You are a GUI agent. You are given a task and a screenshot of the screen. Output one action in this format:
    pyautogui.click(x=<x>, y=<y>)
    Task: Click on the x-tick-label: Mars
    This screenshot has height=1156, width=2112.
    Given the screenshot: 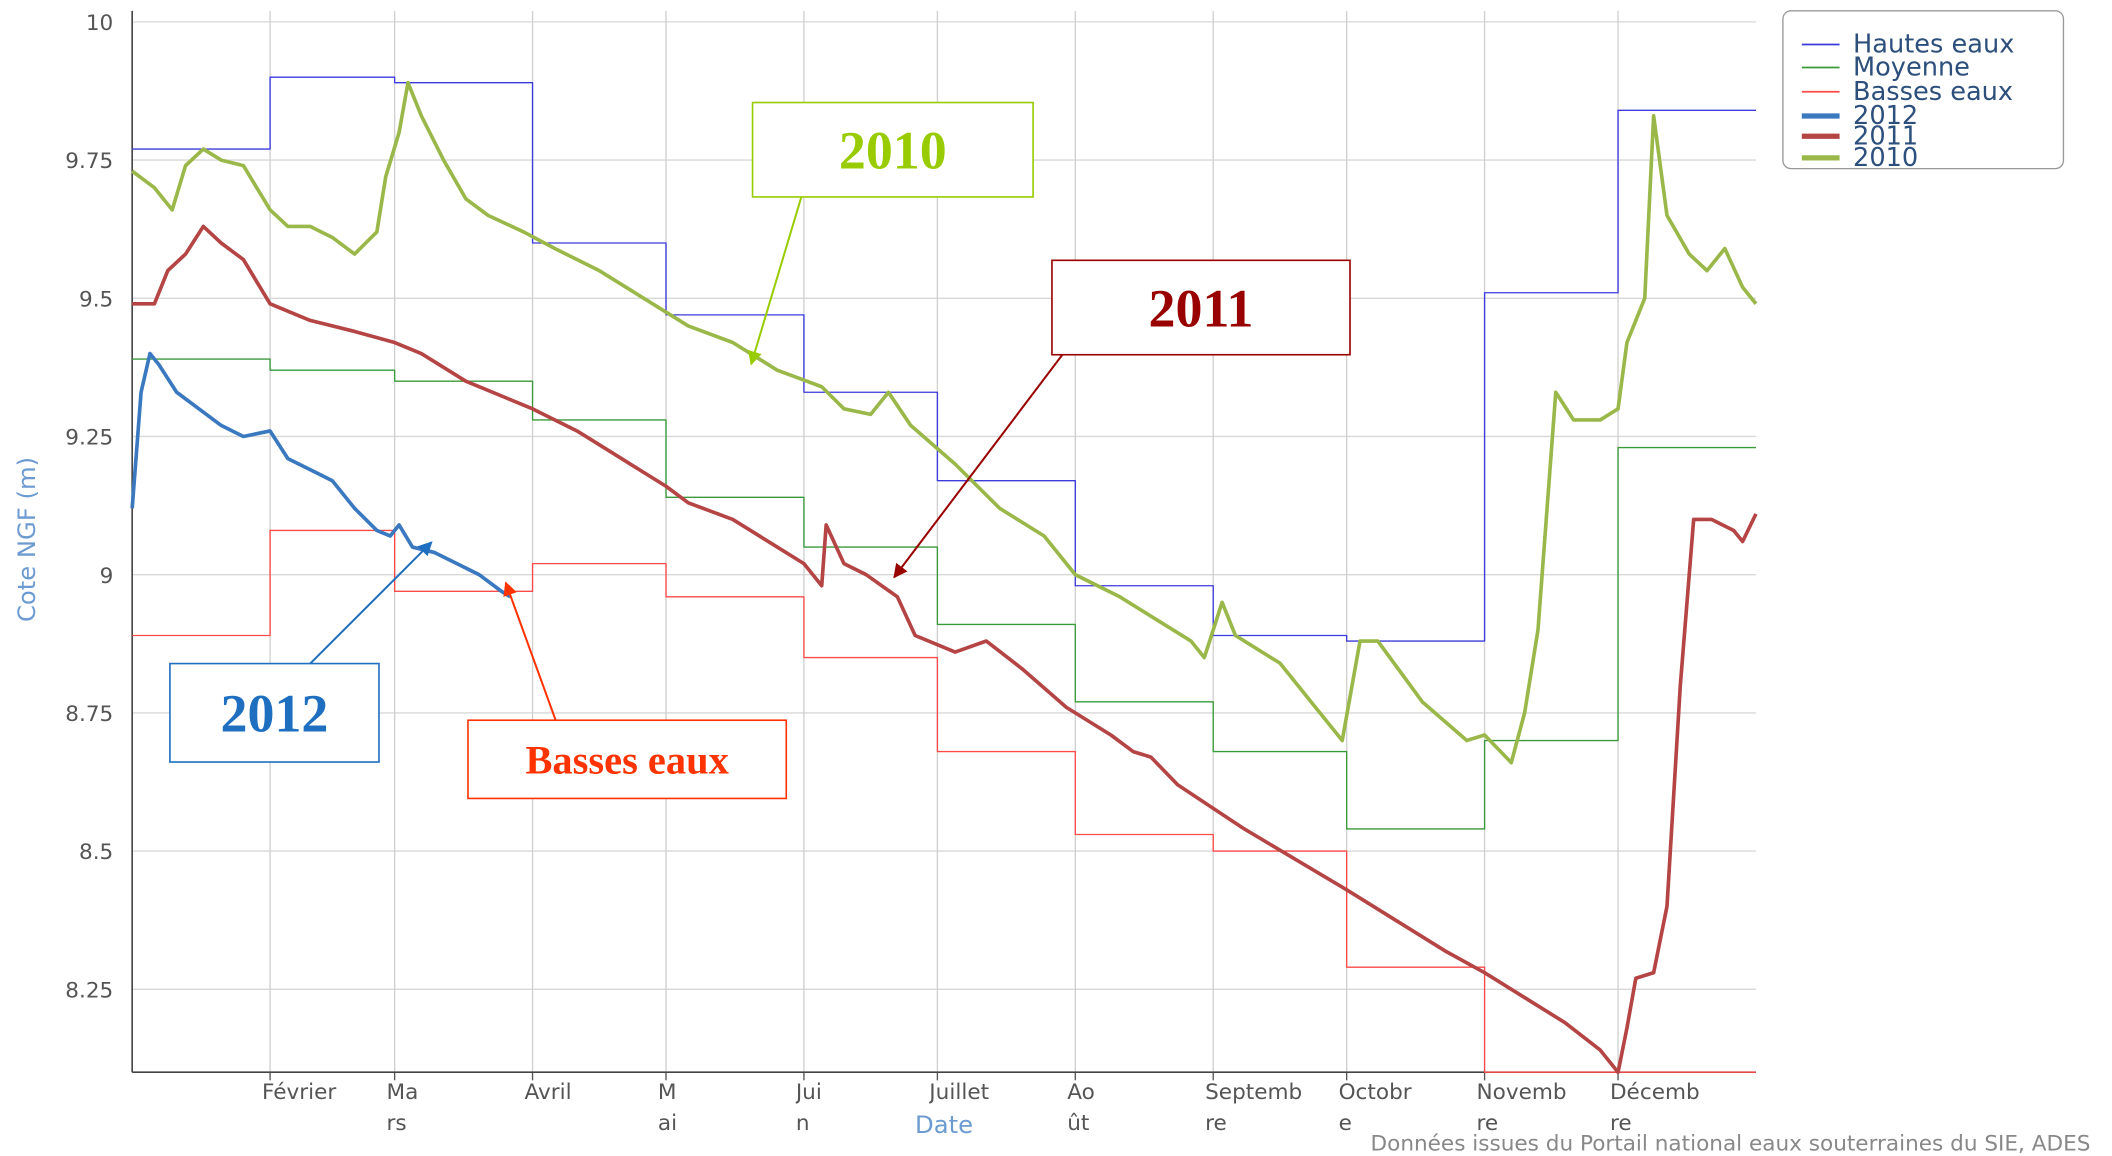 What is the action you would take?
    pyautogui.click(x=402, y=1107)
    